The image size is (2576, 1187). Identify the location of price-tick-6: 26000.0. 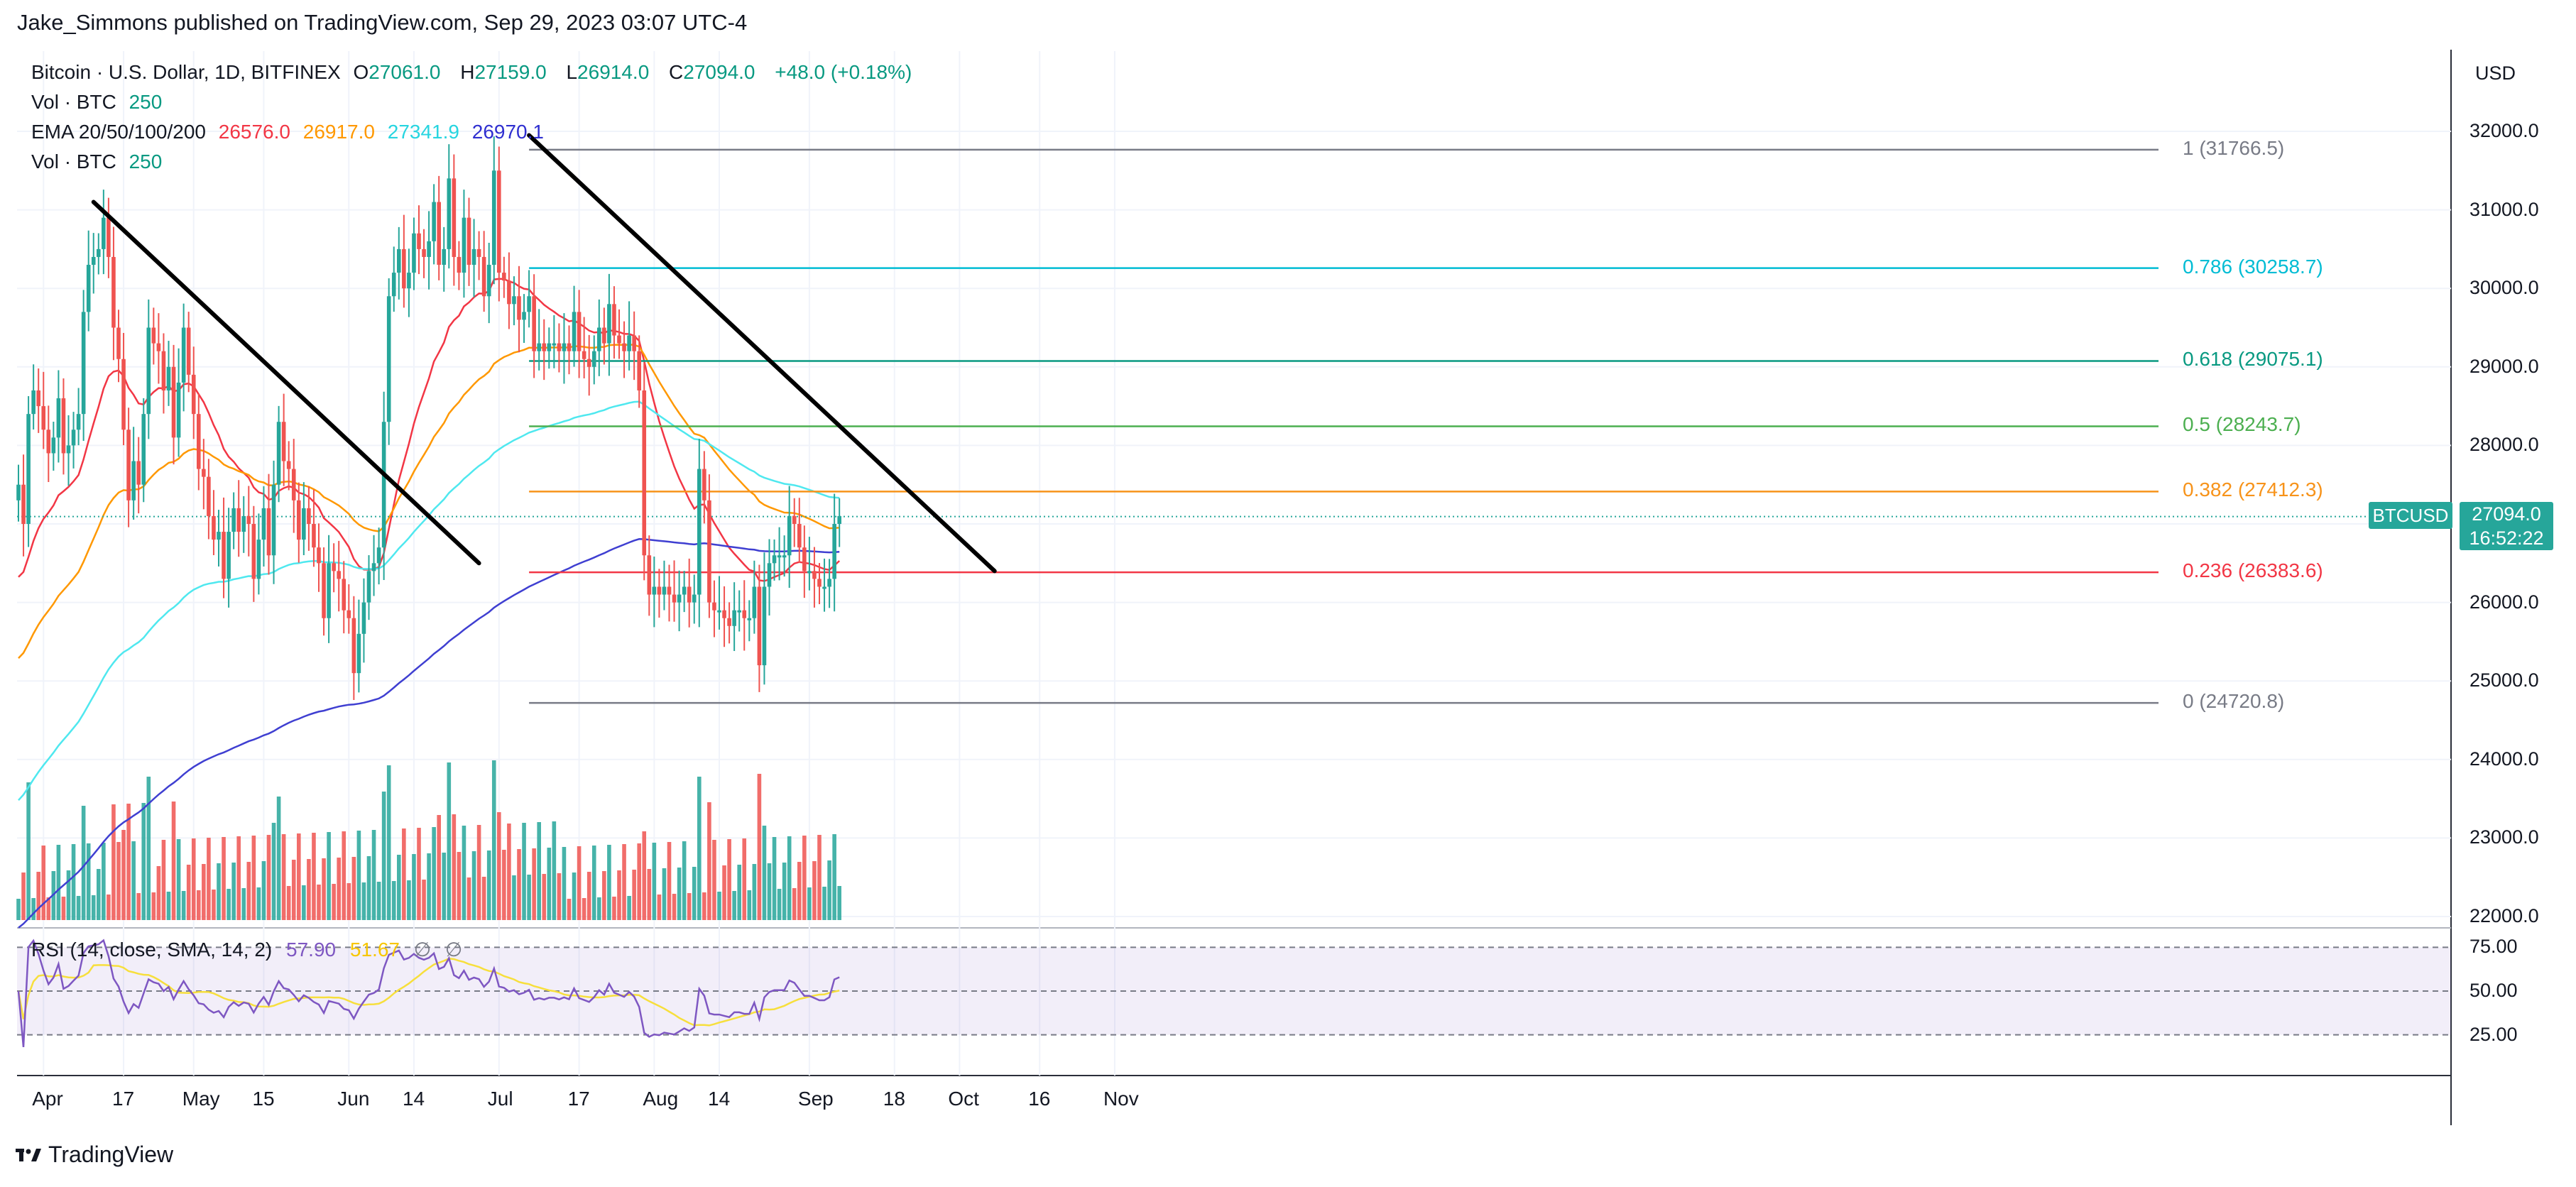
(2504, 602).